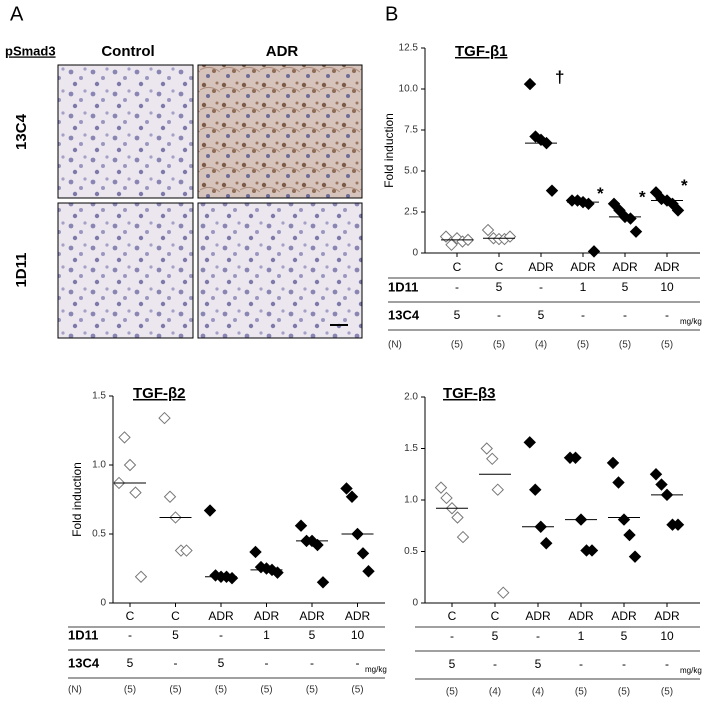 The height and width of the screenshot is (705, 722). Describe the element at coordinates (411, 551) in the screenshot. I see `y-tick-label: 0.5` at that location.